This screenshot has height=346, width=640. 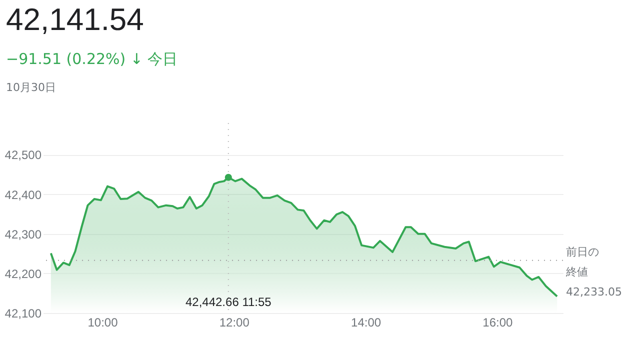 What do you see at coordinates (23, 313) in the screenshot?
I see `y-tick-label: 42,100` at bounding box center [23, 313].